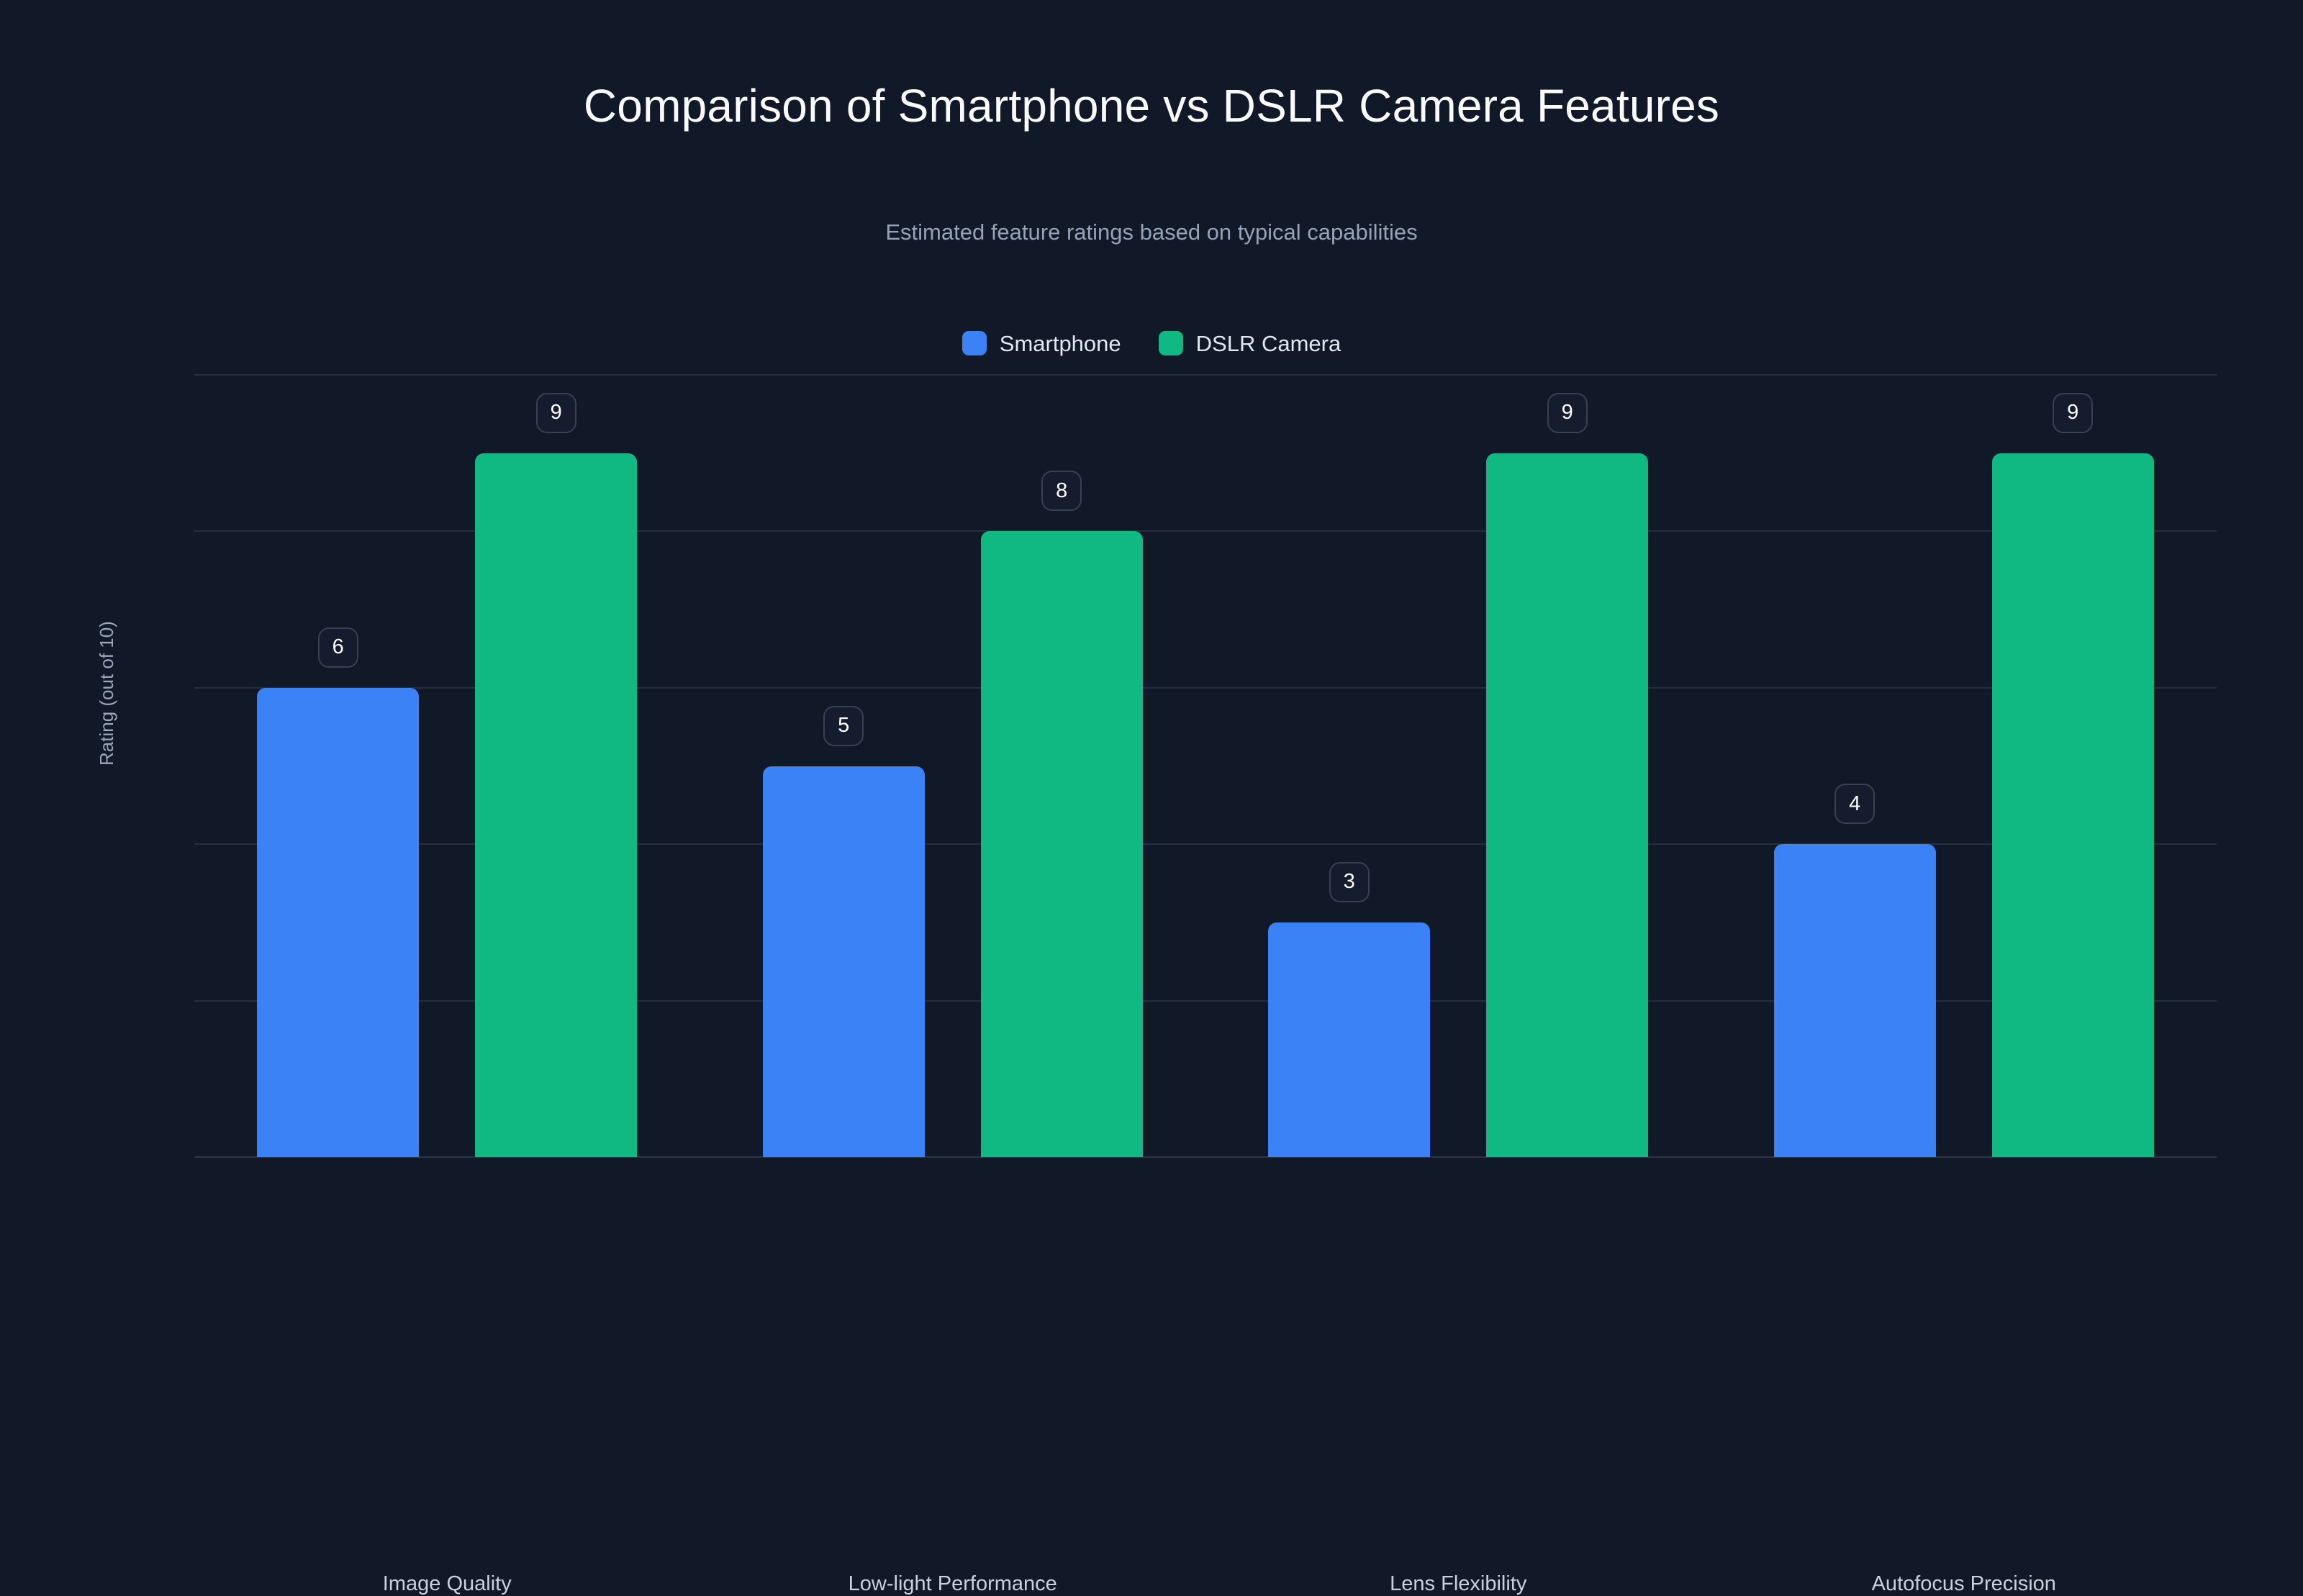 Image resolution: width=2303 pixels, height=1596 pixels. I want to click on data-label-smartphone-2: 3, so click(1349, 882).